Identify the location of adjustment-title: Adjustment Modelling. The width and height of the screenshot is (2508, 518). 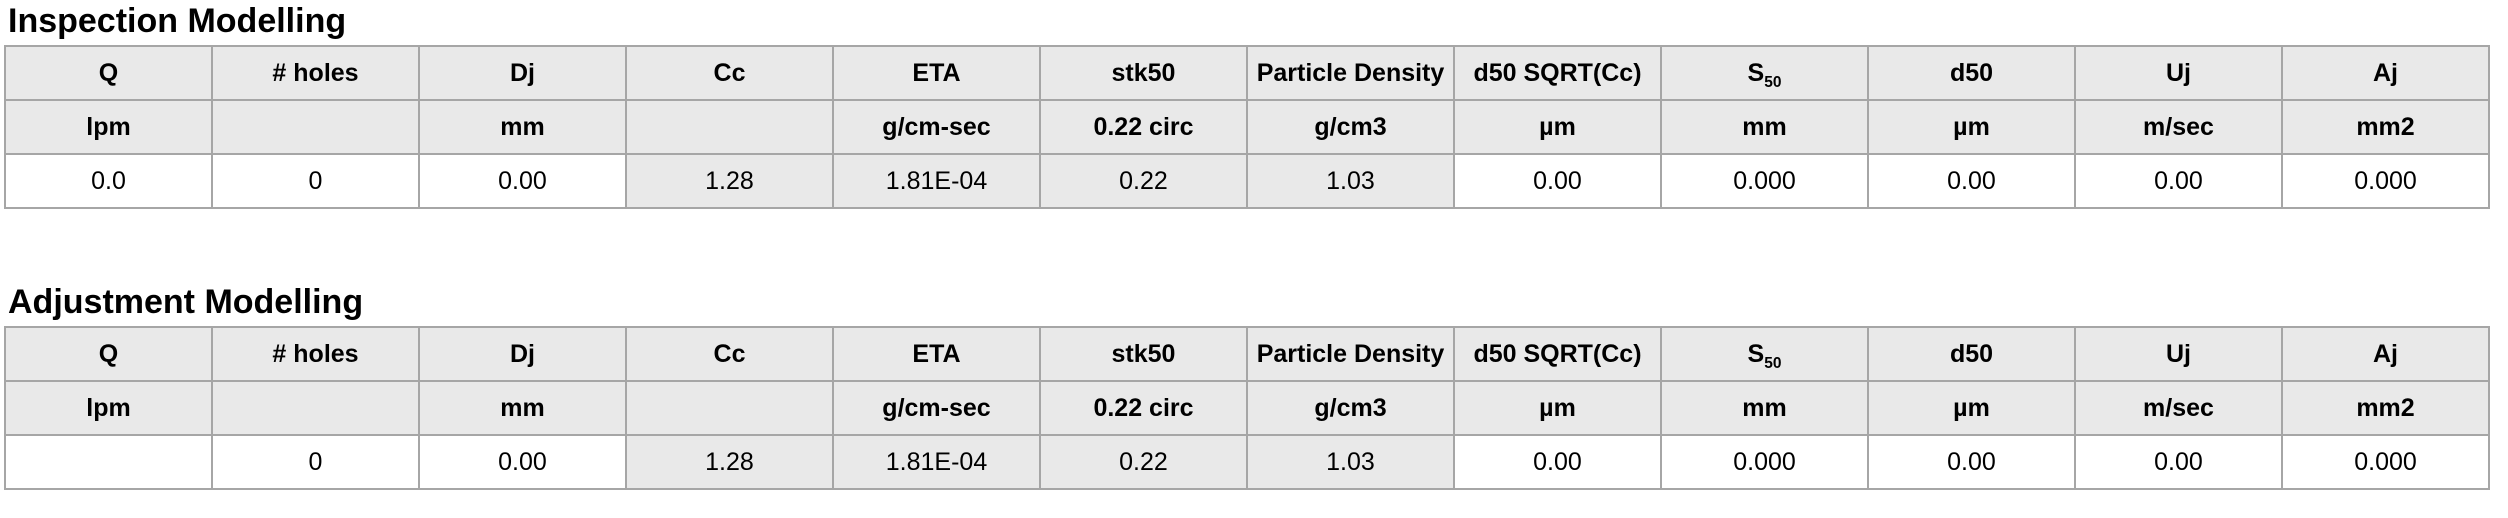
(186, 302).